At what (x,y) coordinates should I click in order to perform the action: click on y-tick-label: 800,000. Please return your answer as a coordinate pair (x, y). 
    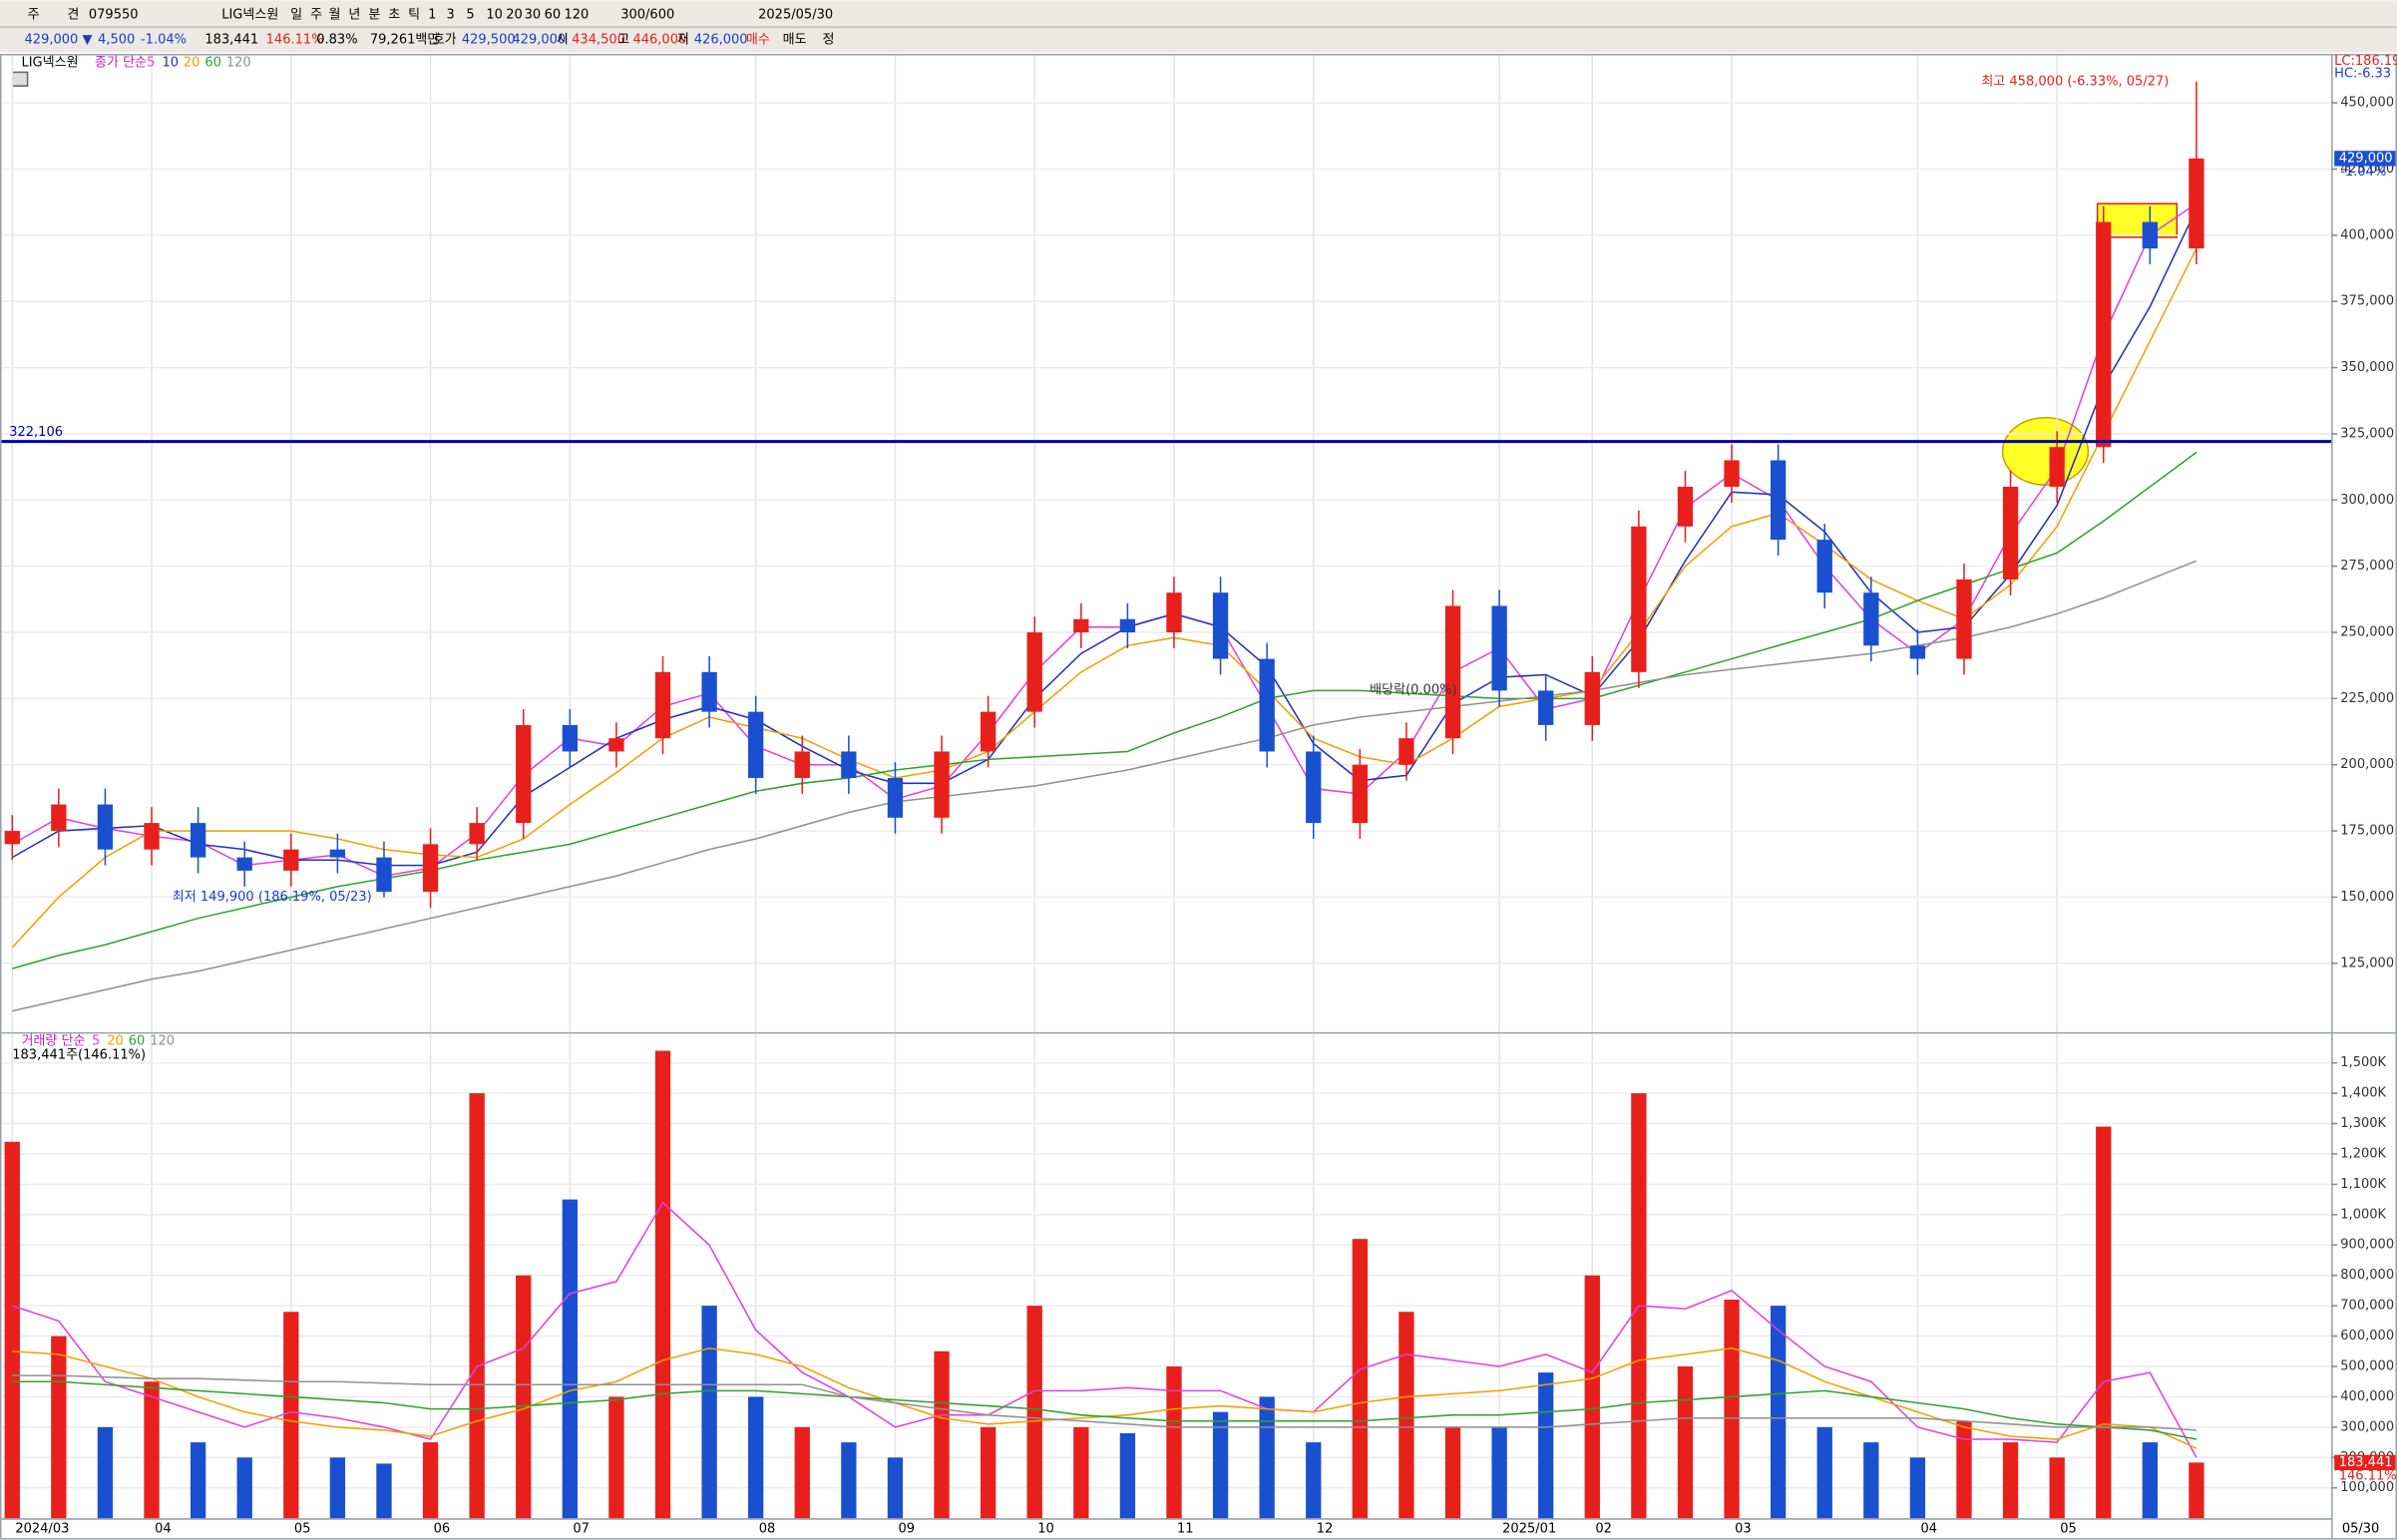
    Looking at the image, I should click on (2367, 1275).